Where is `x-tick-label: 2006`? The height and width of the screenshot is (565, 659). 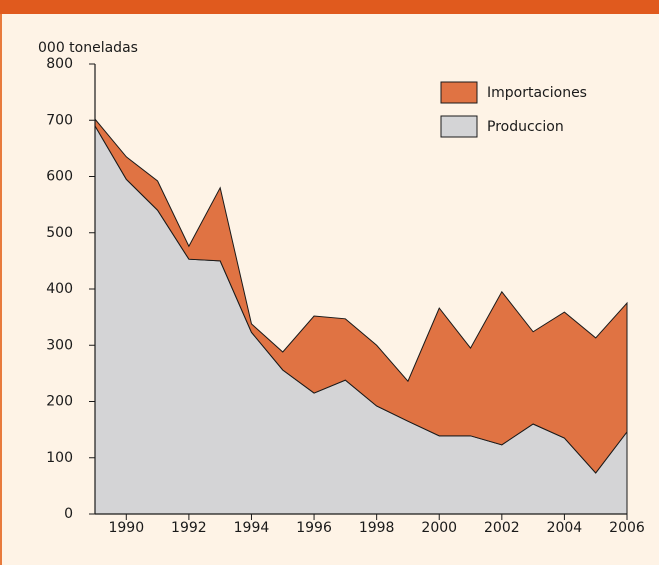
x-tick-label: 2006 is located at coordinates (627, 528).